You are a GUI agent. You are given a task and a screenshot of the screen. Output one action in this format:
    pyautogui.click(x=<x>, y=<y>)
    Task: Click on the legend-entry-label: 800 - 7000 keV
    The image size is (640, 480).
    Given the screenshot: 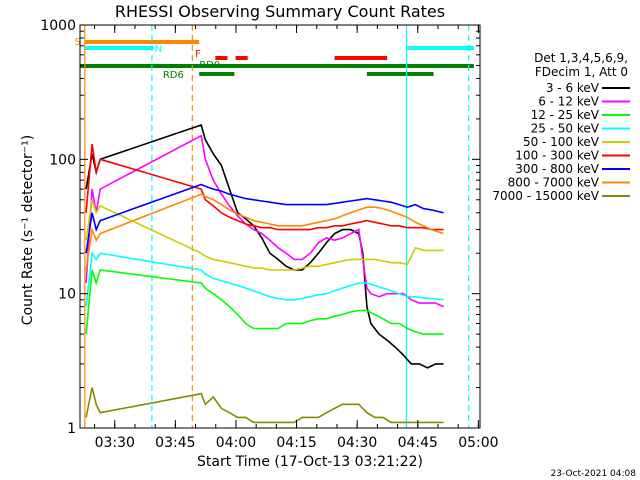 What is the action you would take?
    pyautogui.click(x=554, y=183)
    